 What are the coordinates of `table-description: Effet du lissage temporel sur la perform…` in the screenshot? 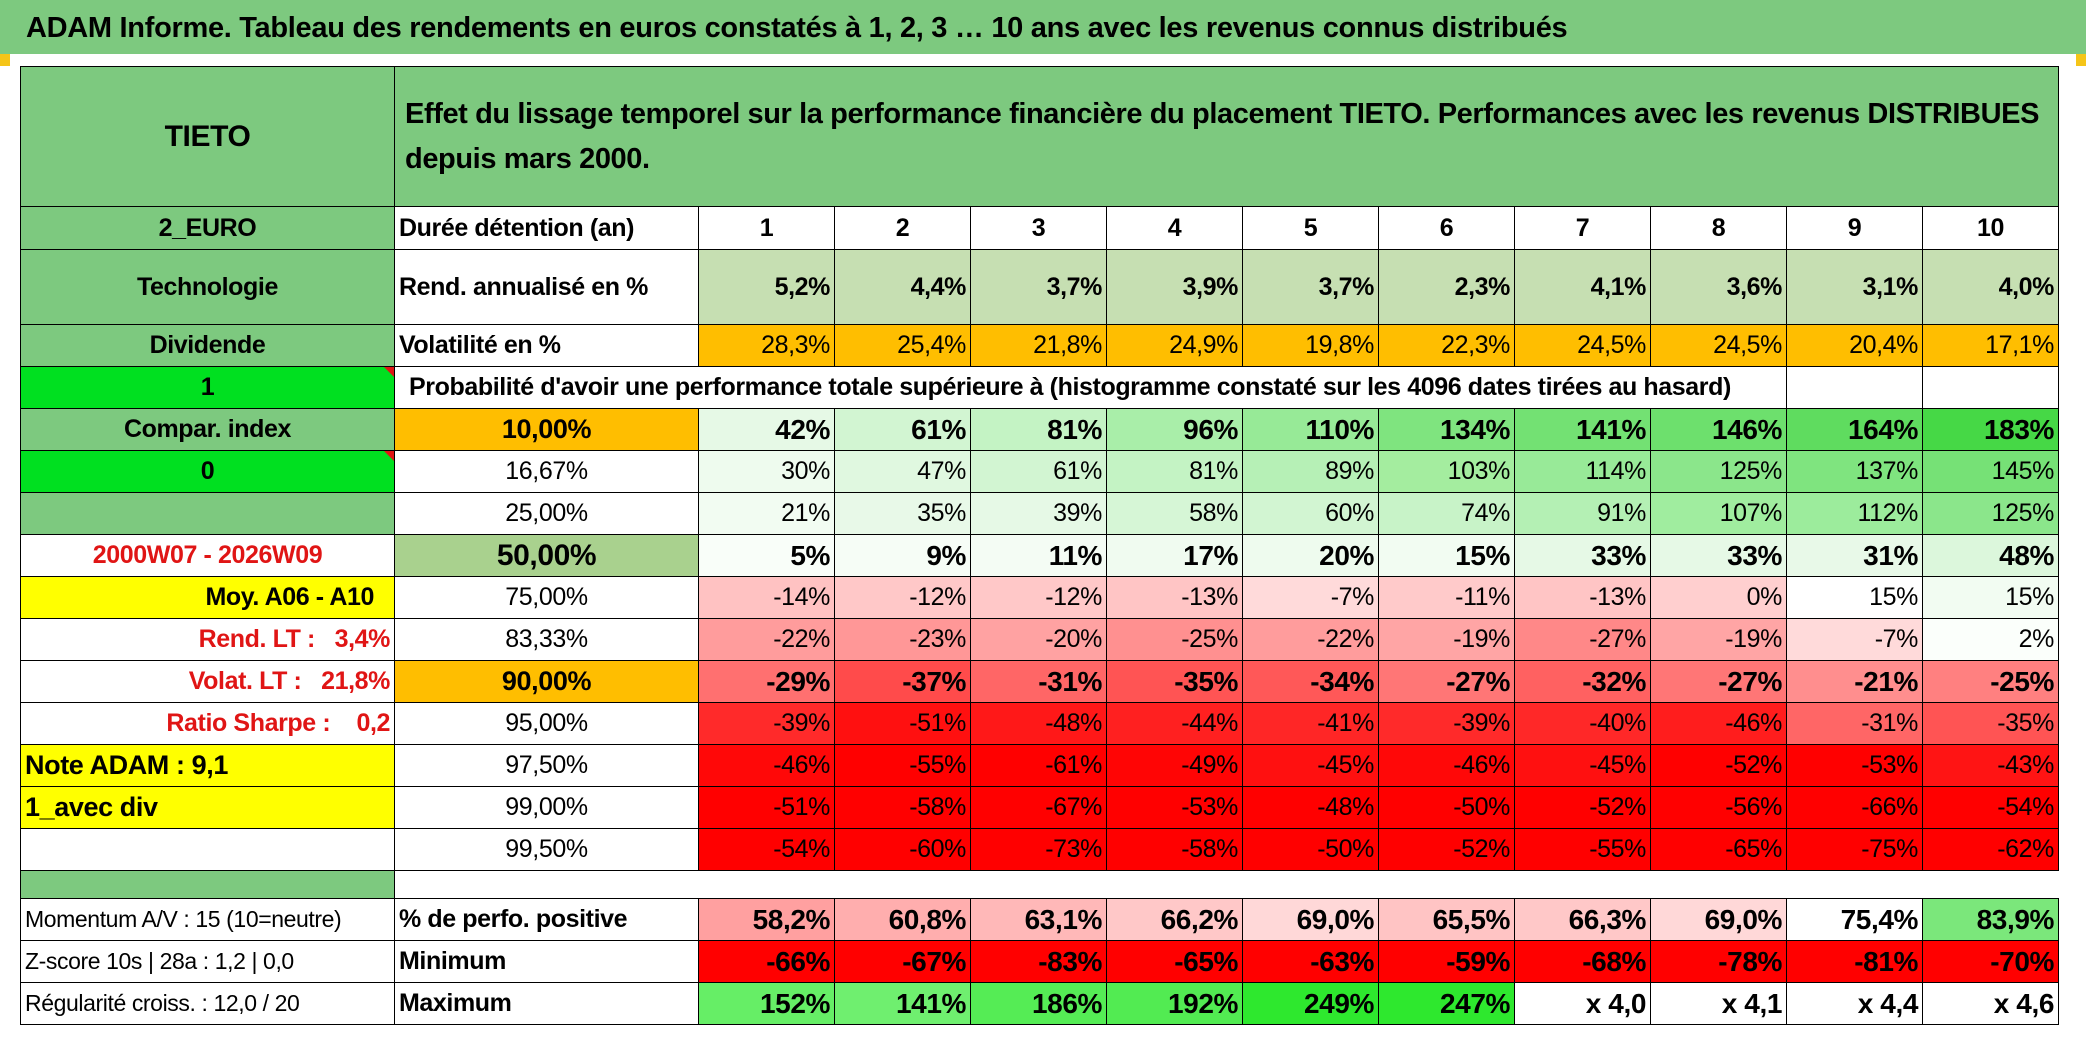 It's located at (1227, 137).